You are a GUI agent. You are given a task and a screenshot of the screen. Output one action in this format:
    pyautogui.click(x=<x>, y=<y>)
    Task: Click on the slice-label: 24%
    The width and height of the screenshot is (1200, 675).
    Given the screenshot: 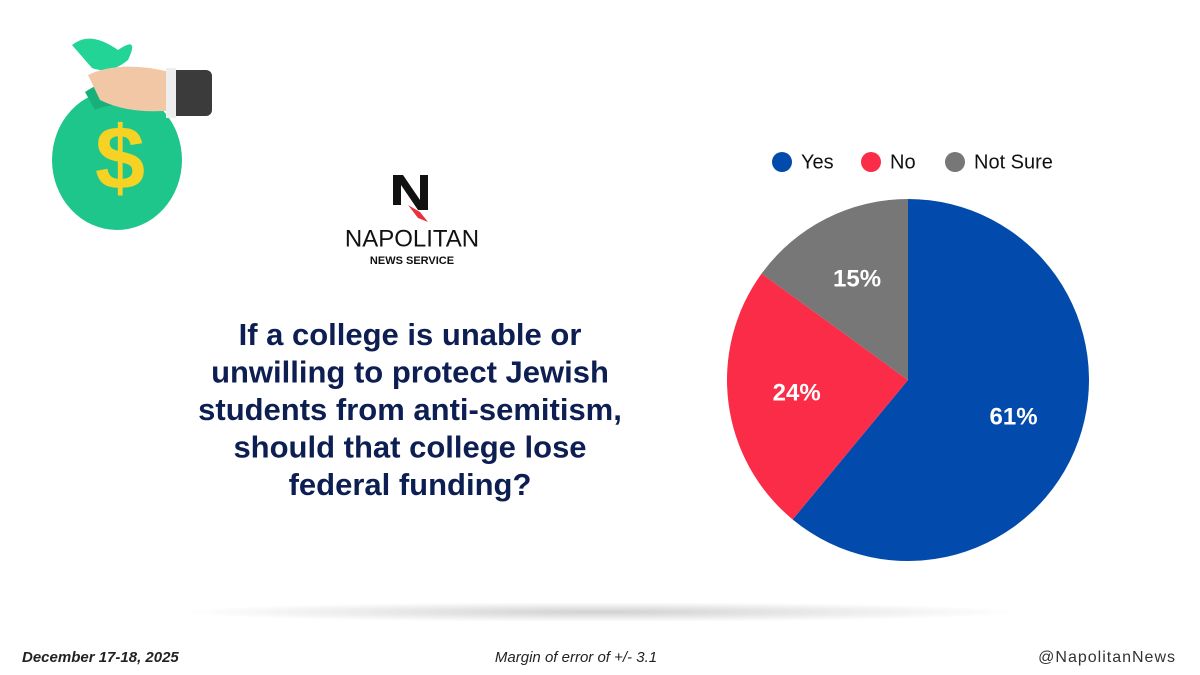 What is the action you would take?
    pyautogui.click(x=797, y=392)
    